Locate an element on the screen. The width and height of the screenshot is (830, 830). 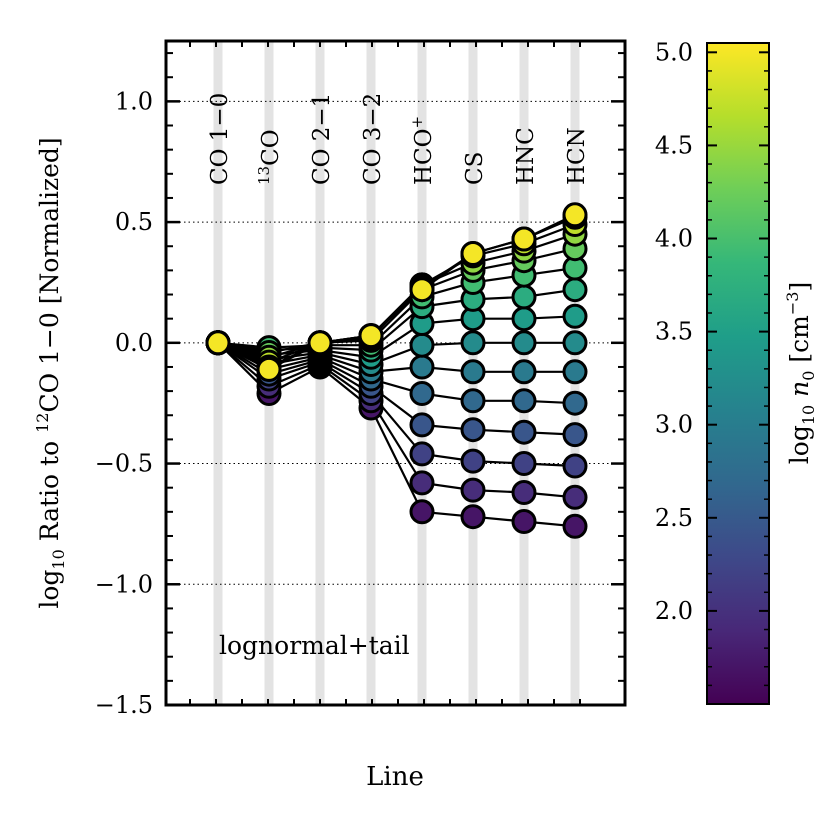
y-tick-label: 0.5 is located at coordinates (134, 222).